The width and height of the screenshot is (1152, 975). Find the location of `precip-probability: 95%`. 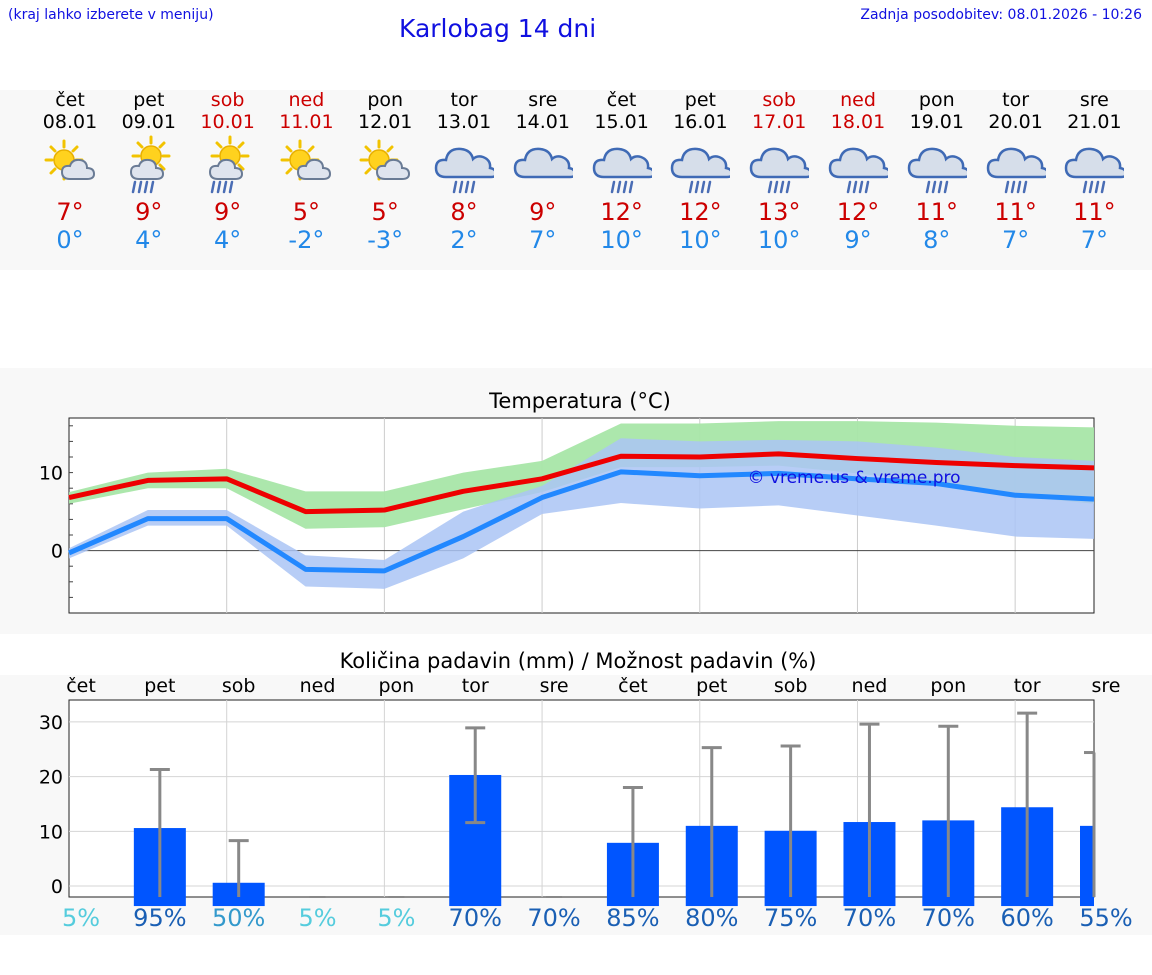

precip-probability: 95% is located at coordinates (160, 918).